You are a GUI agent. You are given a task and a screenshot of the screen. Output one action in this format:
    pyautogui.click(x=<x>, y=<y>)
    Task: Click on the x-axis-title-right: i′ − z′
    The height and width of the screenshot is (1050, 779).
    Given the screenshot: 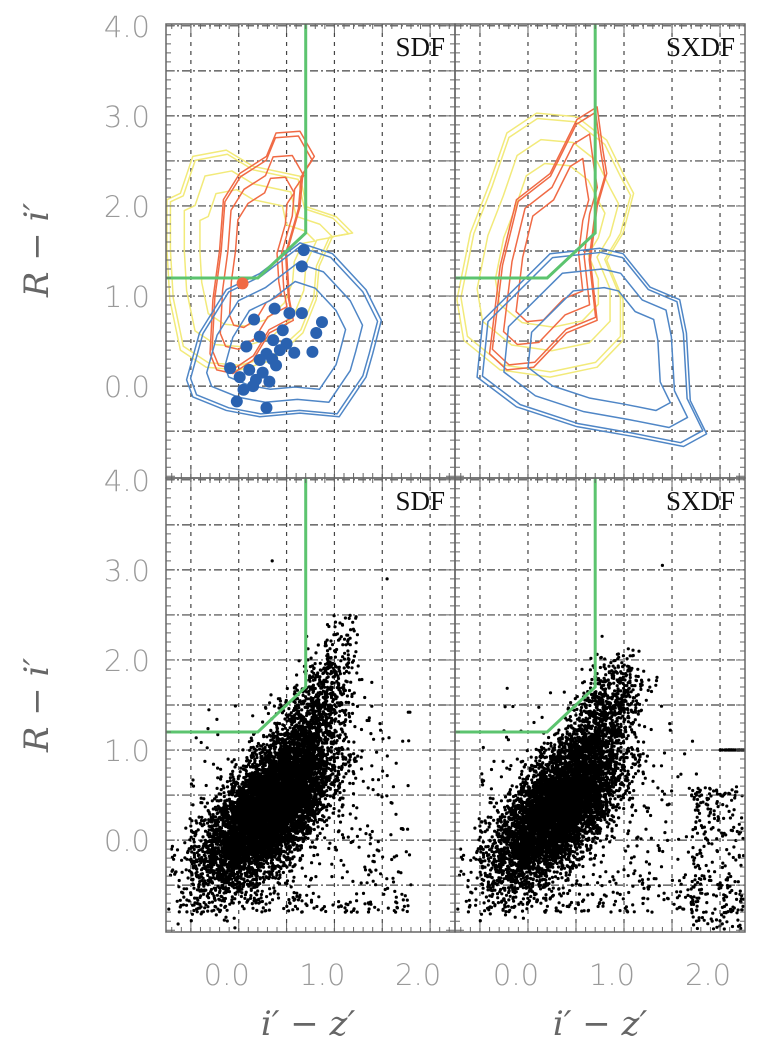 What is the action you would take?
    pyautogui.click(x=600, y=1024)
    